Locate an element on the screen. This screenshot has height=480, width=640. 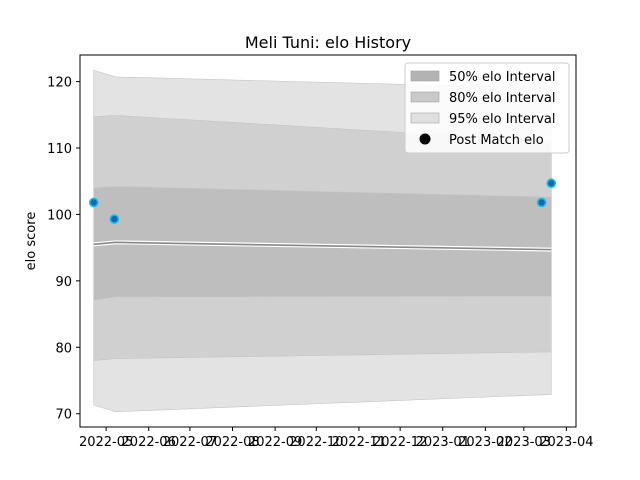
y-tick-label: 80 is located at coordinates (63, 348).